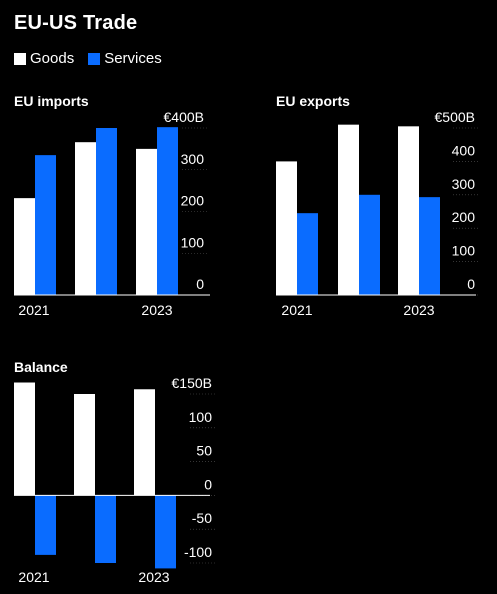 The height and width of the screenshot is (594, 497). I want to click on legend-item-services: Services, so click(125, 58).